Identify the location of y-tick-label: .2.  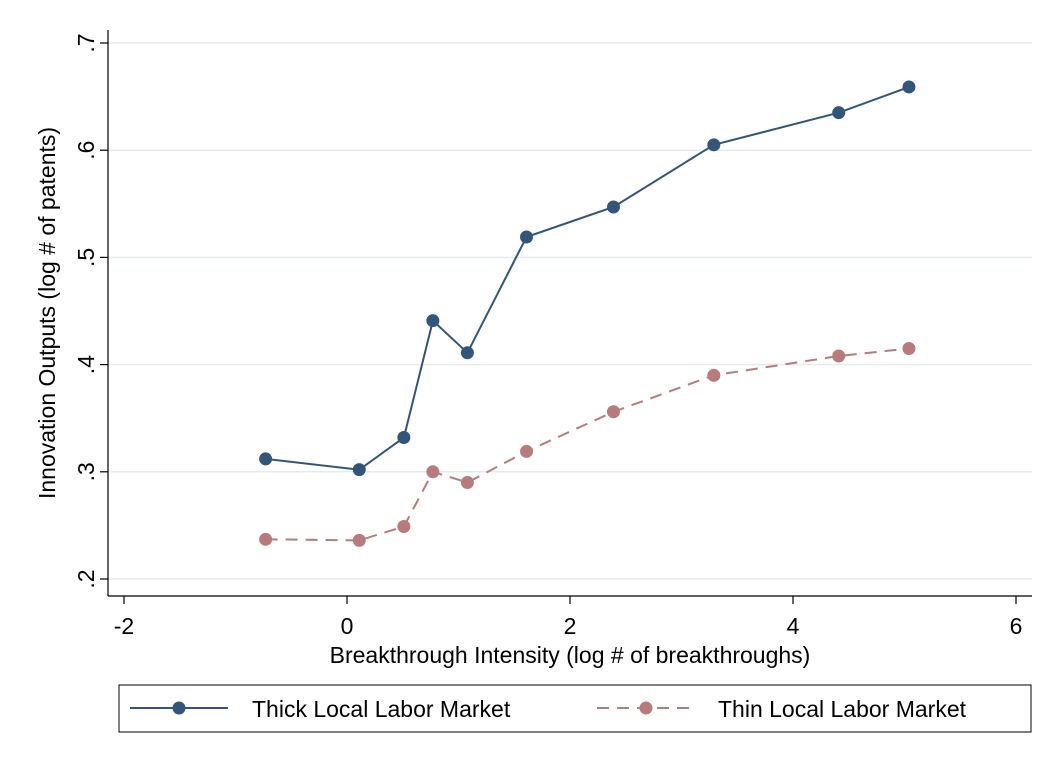
(86, 578).